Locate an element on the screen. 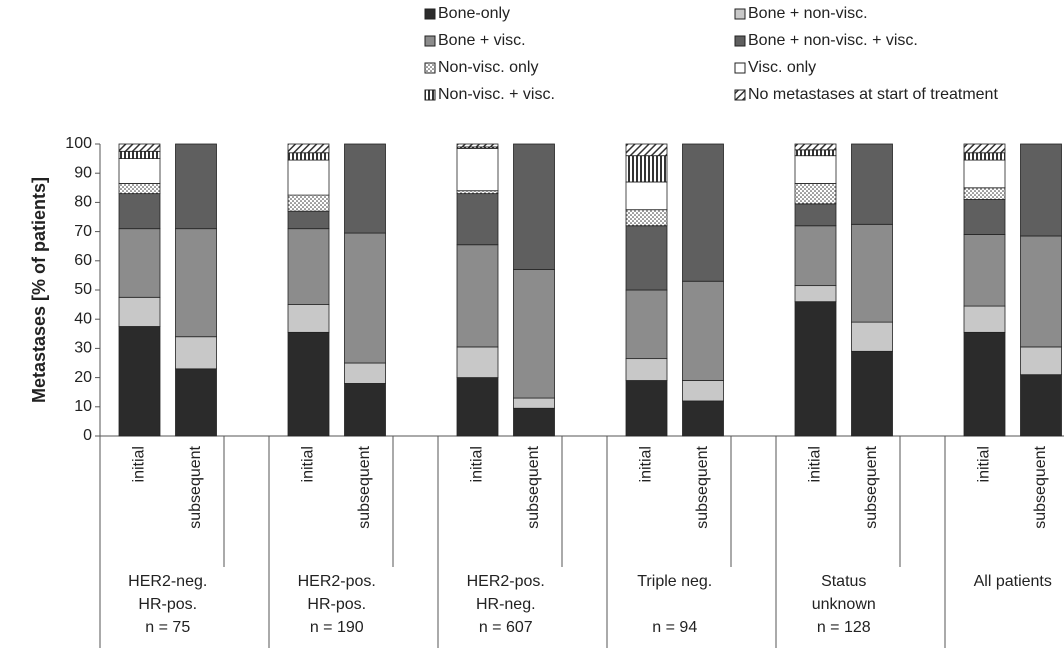  group-label: n = 607 is located at coordinates (506, 627).